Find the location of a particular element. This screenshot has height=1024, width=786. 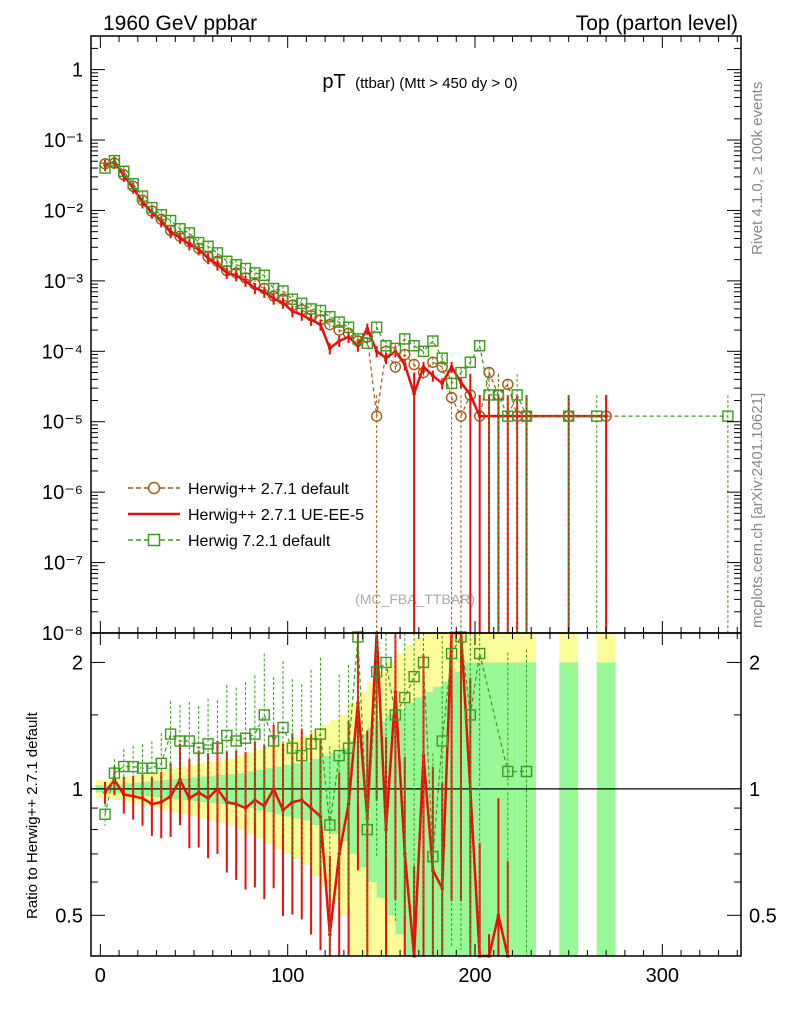

y-tick-label: 10⁻⁸ is located at coordinates (62, 634).